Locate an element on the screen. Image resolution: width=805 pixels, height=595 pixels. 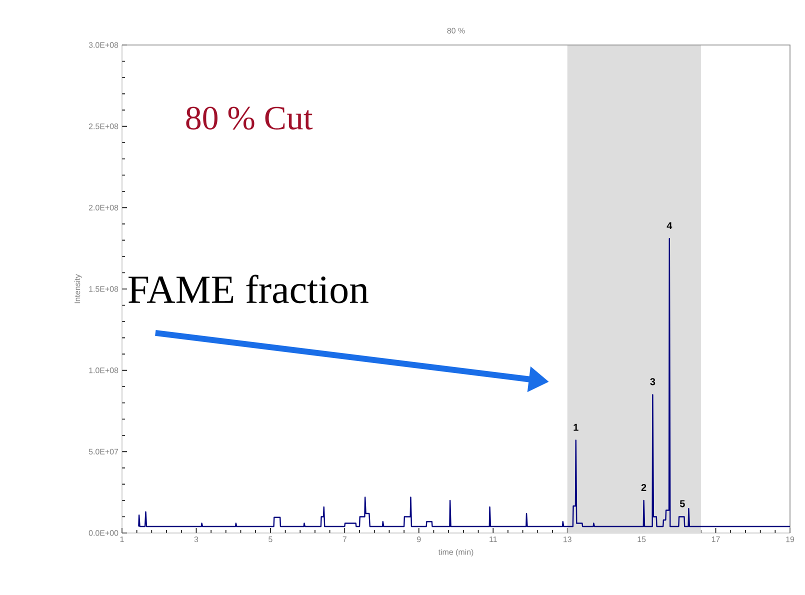
annotation: 5 is located at coordinates (682, 504).